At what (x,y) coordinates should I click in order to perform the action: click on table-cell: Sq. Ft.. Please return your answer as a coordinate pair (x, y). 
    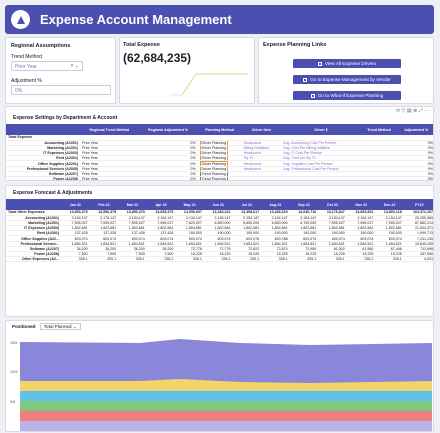
    Looking at the image, I should click on (261, 158).